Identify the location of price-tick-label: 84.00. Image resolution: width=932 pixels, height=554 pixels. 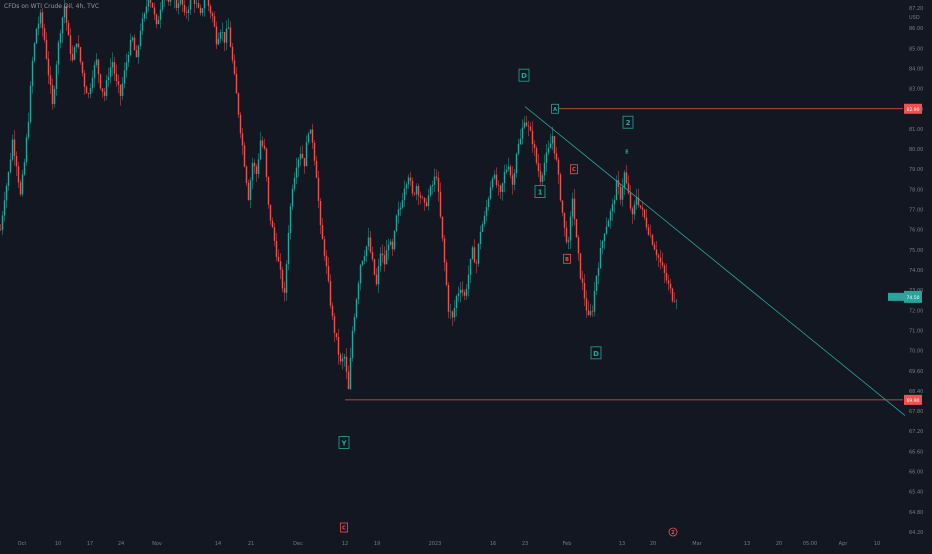
(916, 69).